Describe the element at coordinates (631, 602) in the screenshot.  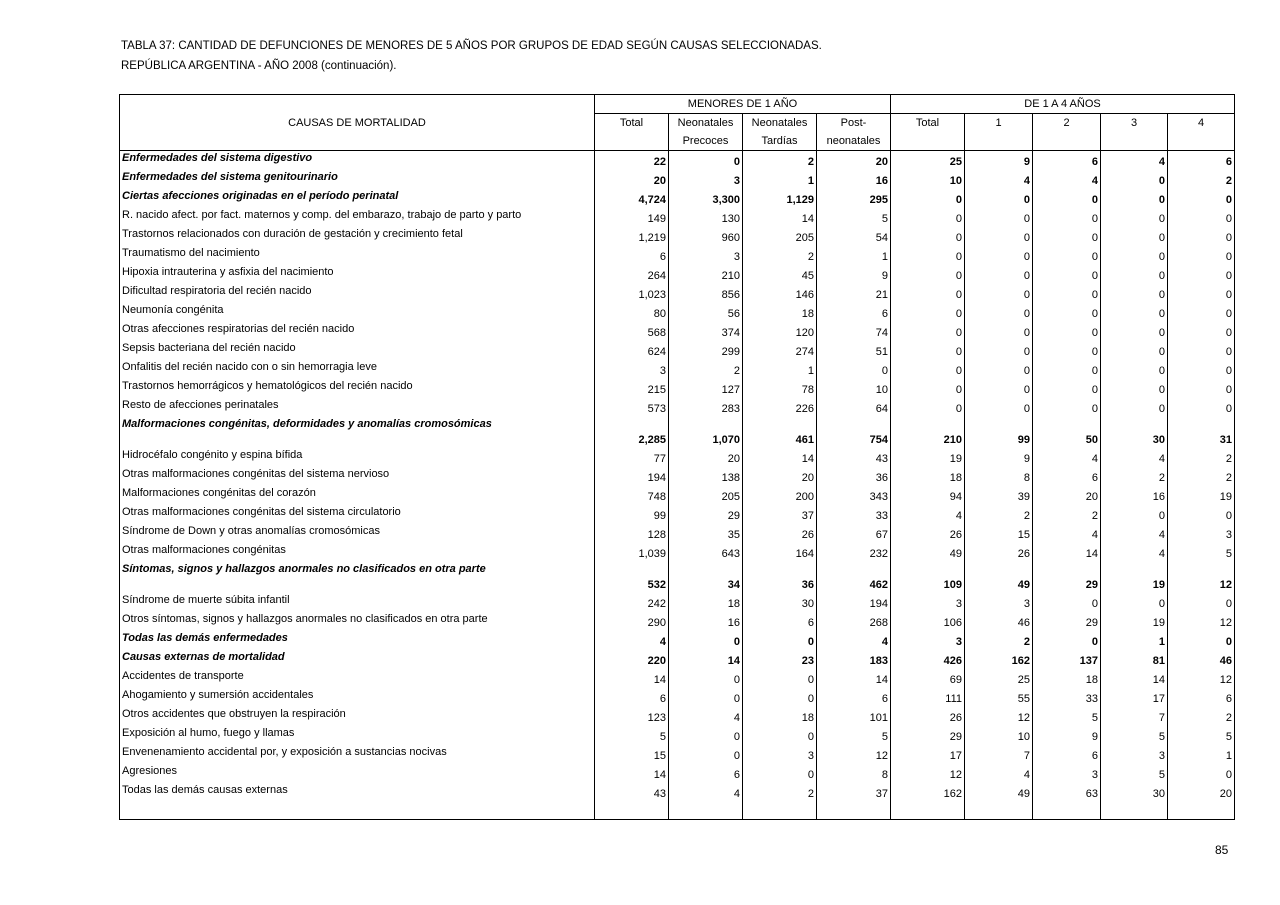
I see `value-cell: 242` at that location.